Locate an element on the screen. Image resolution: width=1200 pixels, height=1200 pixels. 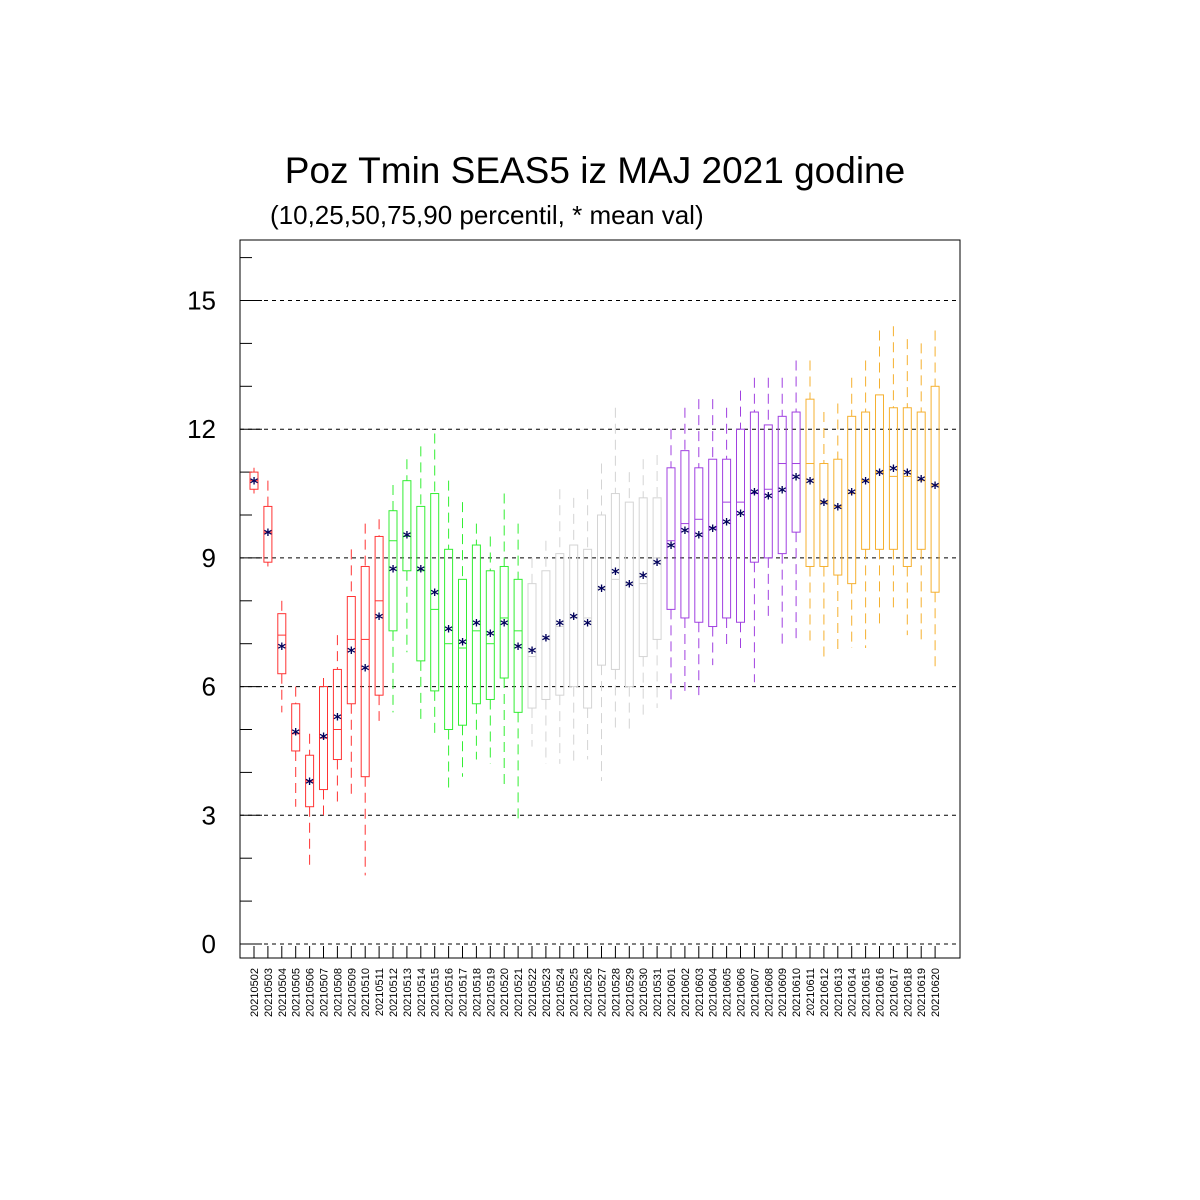
box-20210607: * is located at coordinates (754, 530).